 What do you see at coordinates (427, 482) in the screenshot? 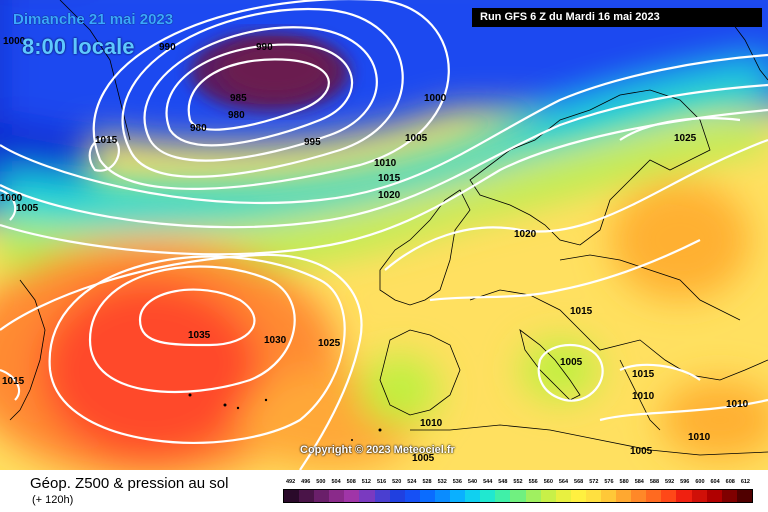
I see `scale-label: 528` at bounding box center [427, 482].